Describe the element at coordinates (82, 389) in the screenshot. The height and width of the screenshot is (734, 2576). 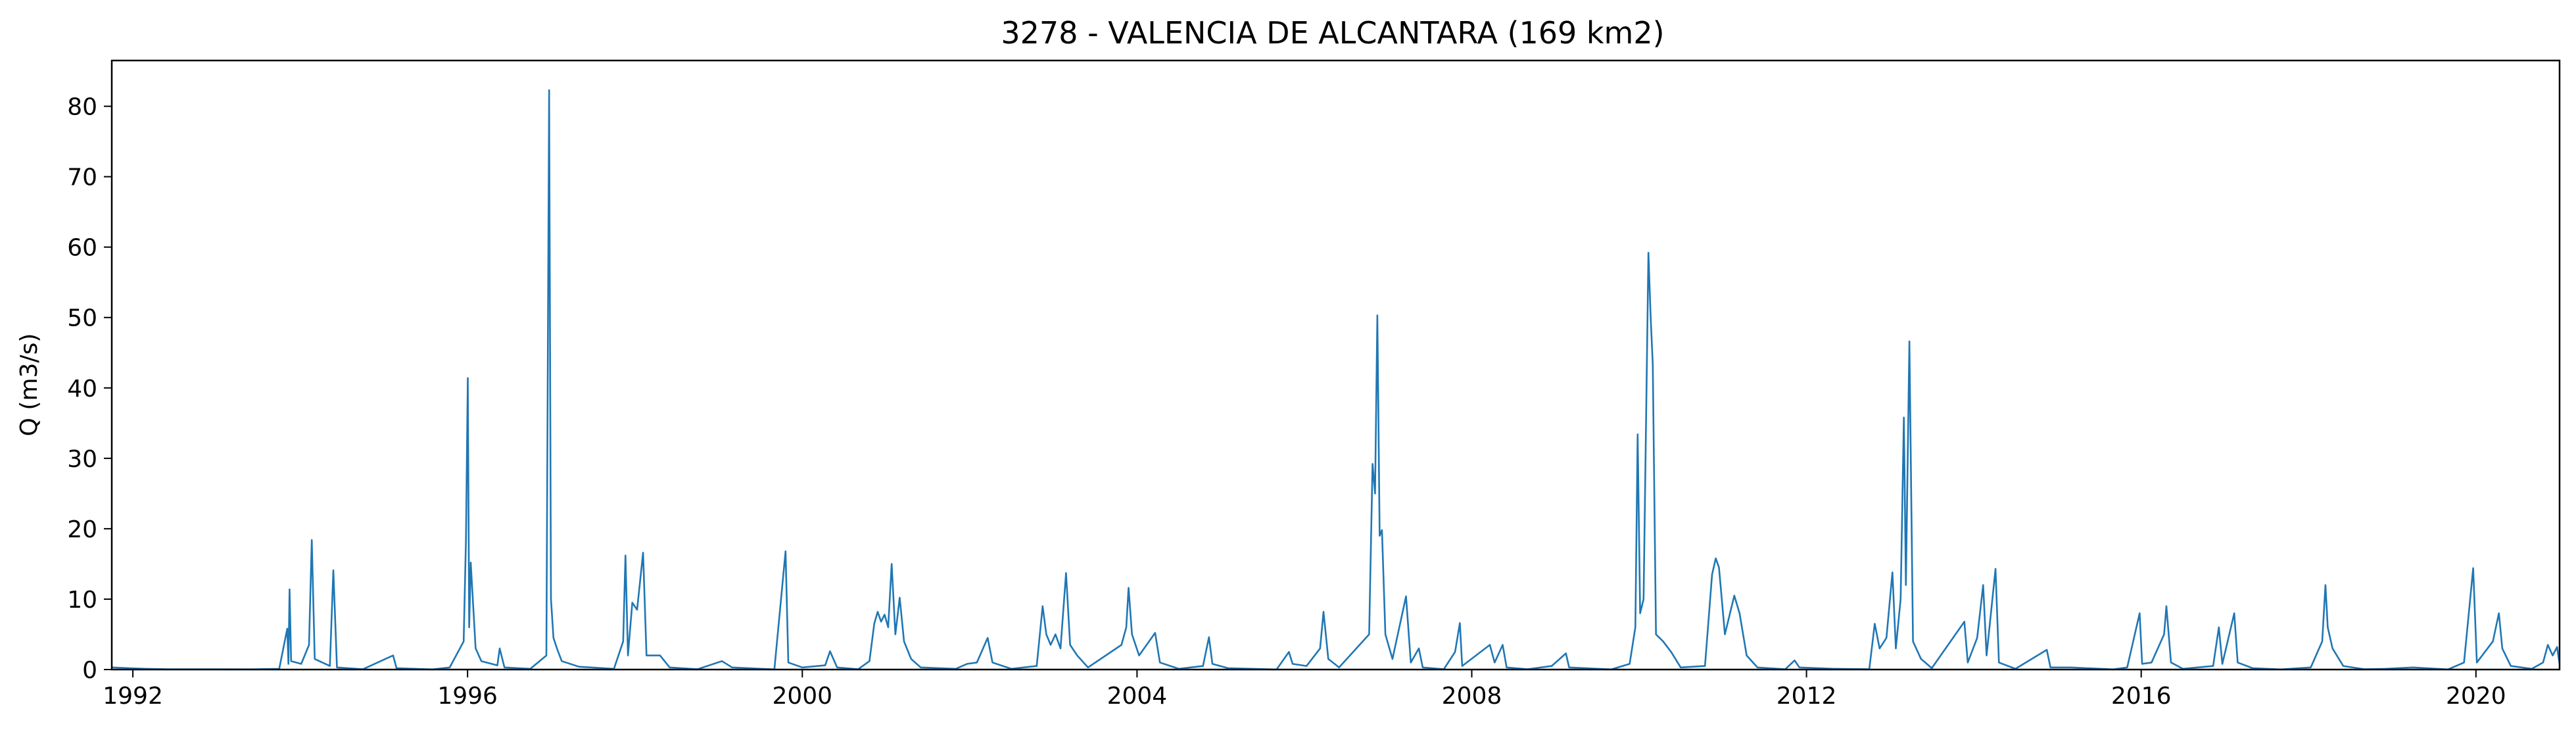
I see `y-tick-label: 40` at that location.